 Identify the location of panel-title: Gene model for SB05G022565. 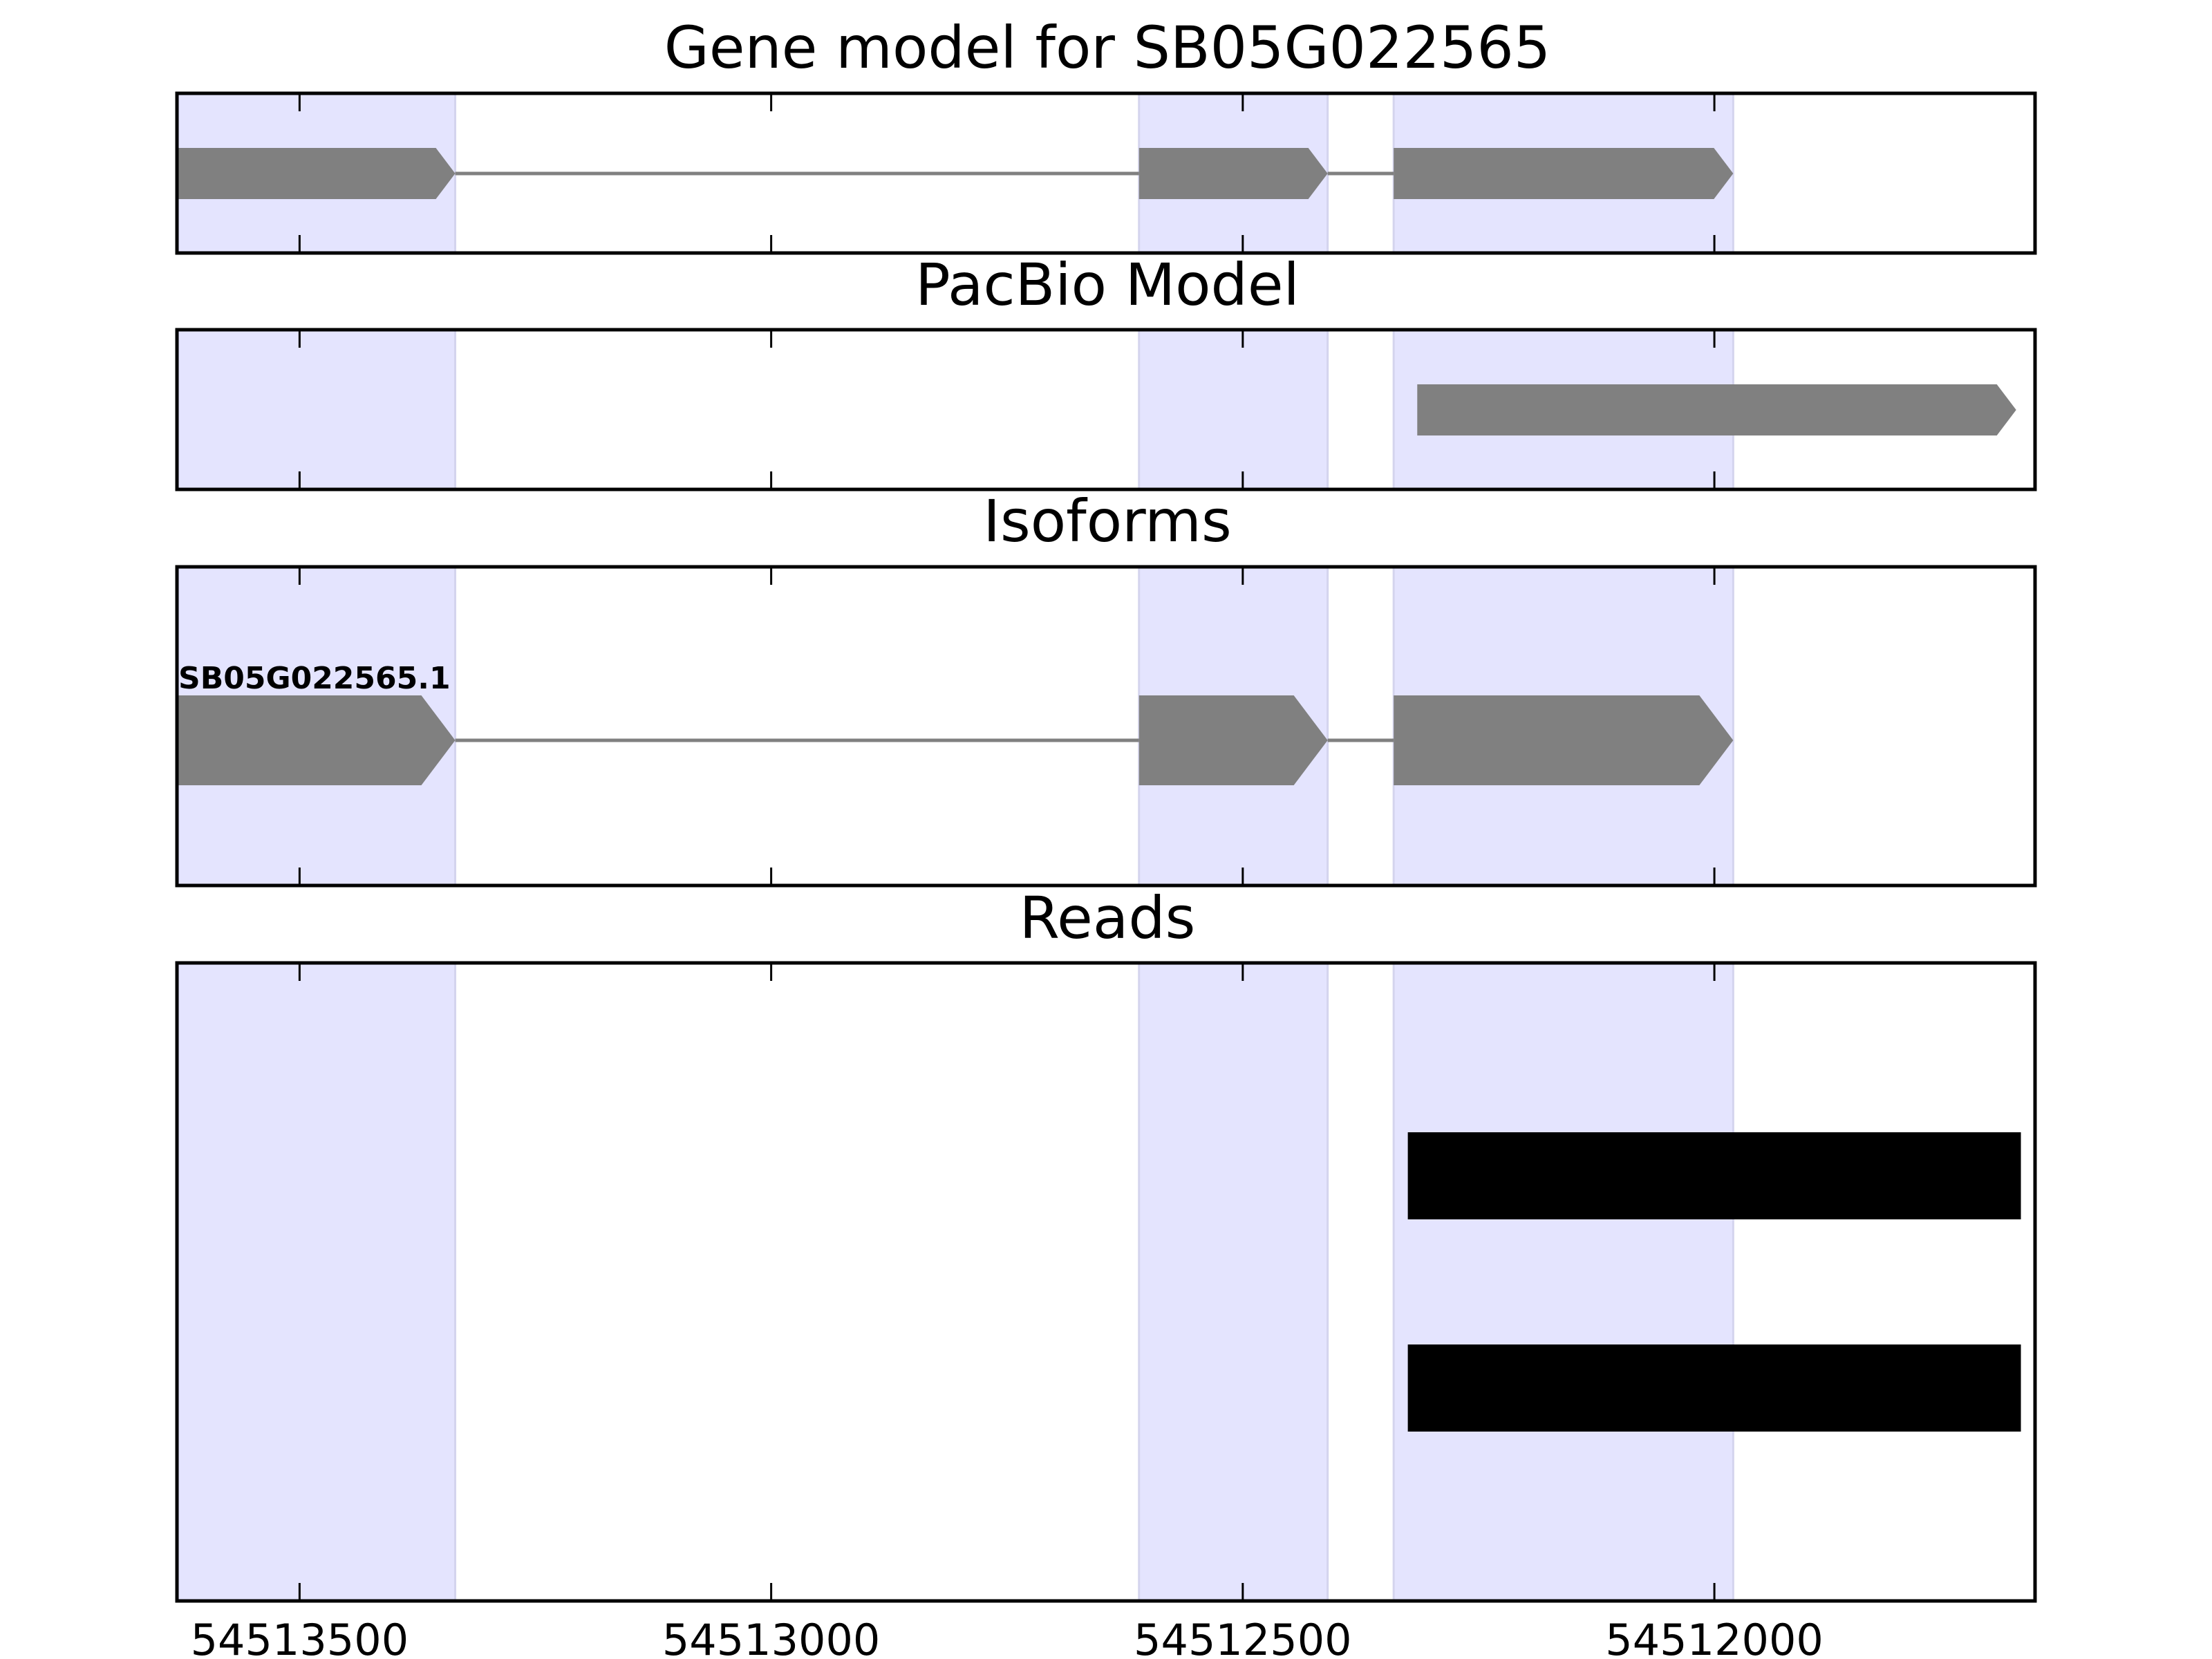
(1107, 48).